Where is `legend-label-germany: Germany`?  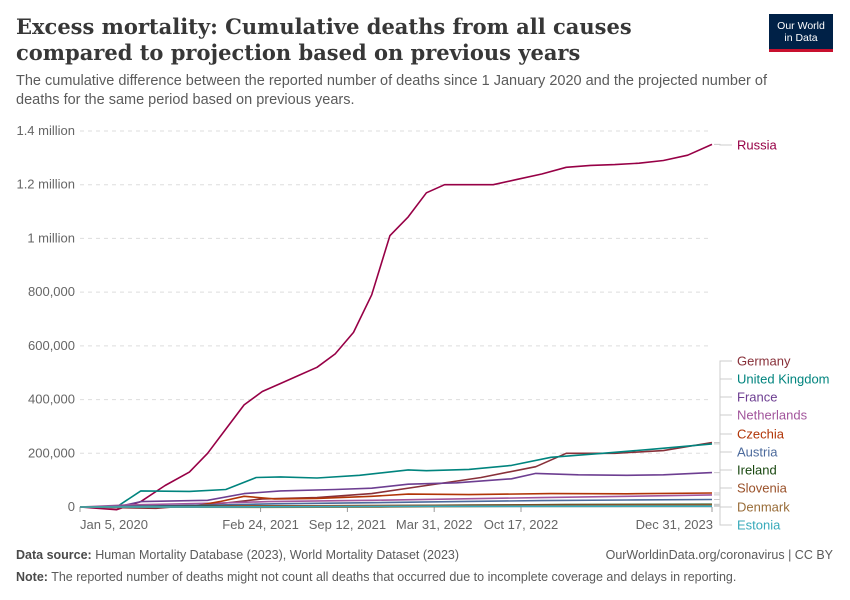
legend-label-germany: Germany is located at coordinates (764, 361).